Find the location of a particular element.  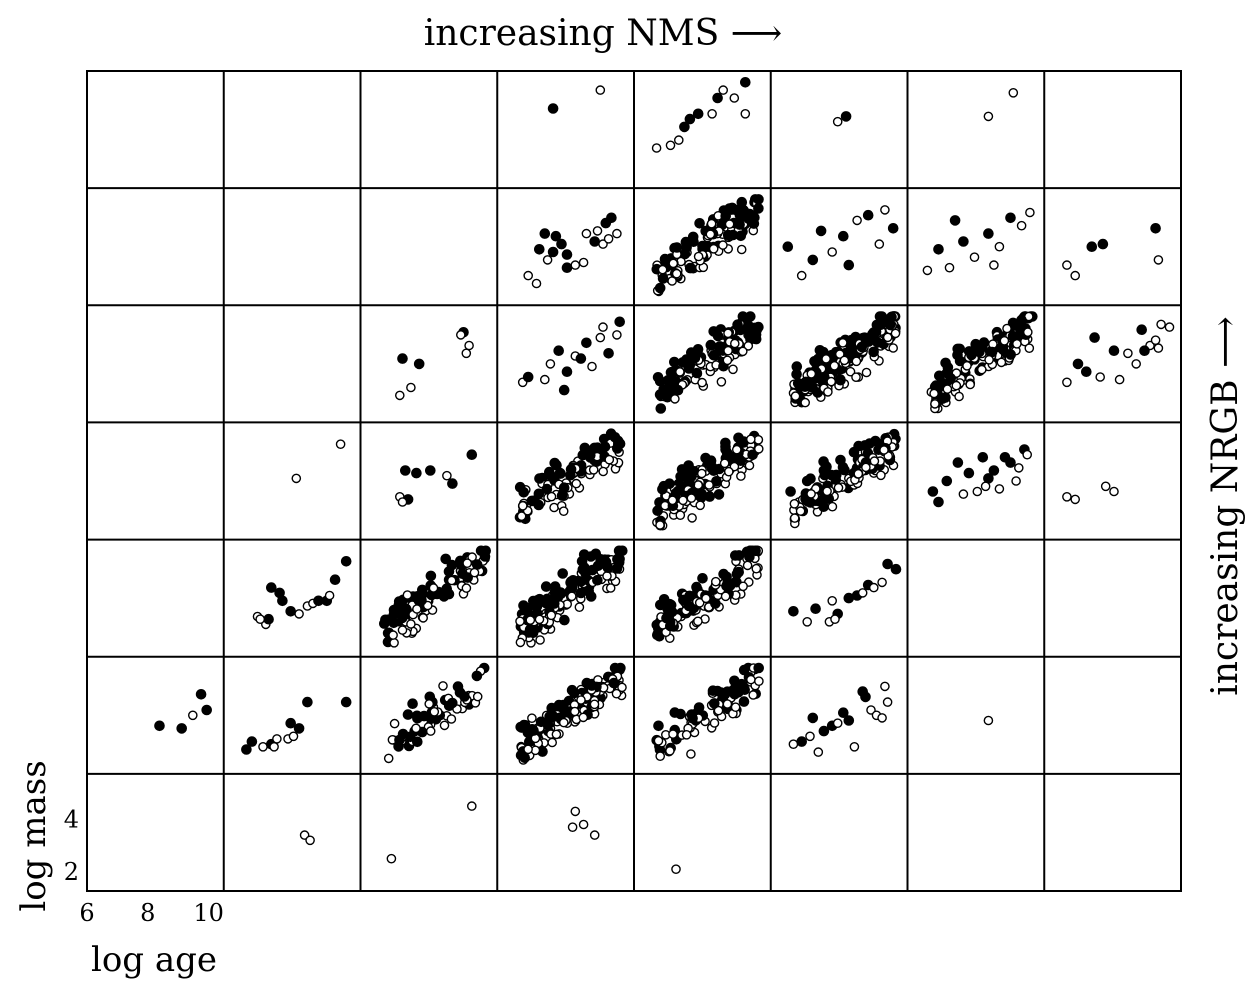

panel-r5-c6 is located at coordinates (988, 720).